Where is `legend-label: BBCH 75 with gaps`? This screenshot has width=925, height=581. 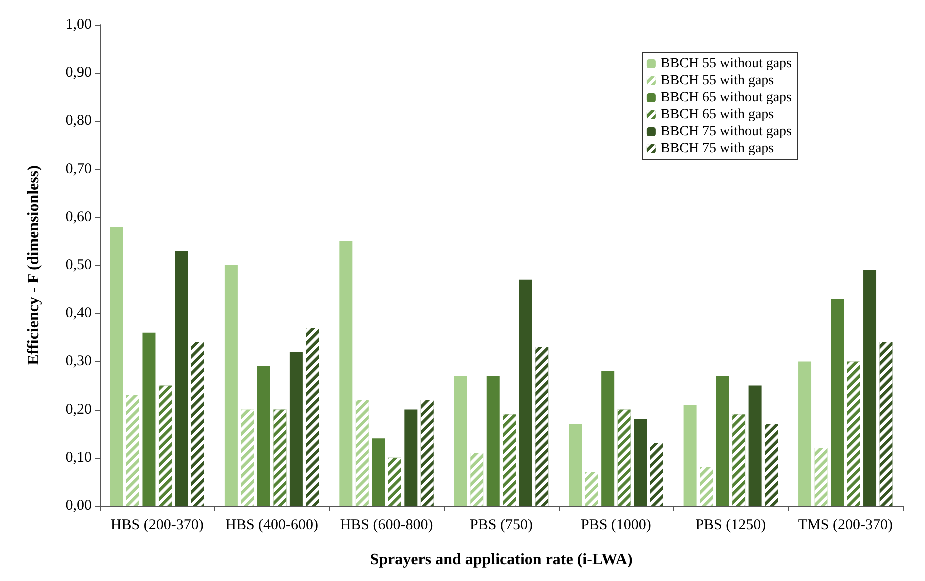
legend-label: BBCH 75 with gaps is located at coordinates (717, 149).